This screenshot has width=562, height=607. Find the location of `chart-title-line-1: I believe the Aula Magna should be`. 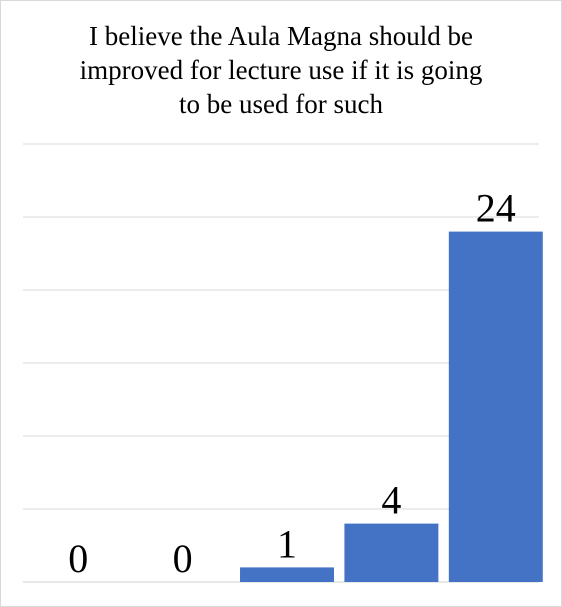

chart-title-line-1: I believe the Aula Magna should be is located at coordinates (281, 36).